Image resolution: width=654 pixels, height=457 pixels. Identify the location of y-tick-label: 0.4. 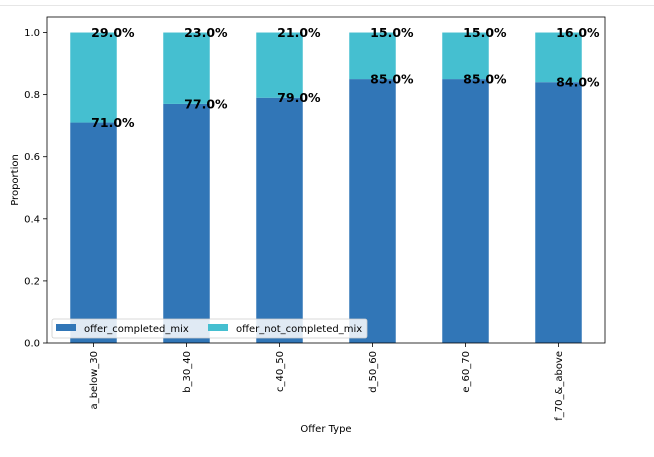
(32, 219).